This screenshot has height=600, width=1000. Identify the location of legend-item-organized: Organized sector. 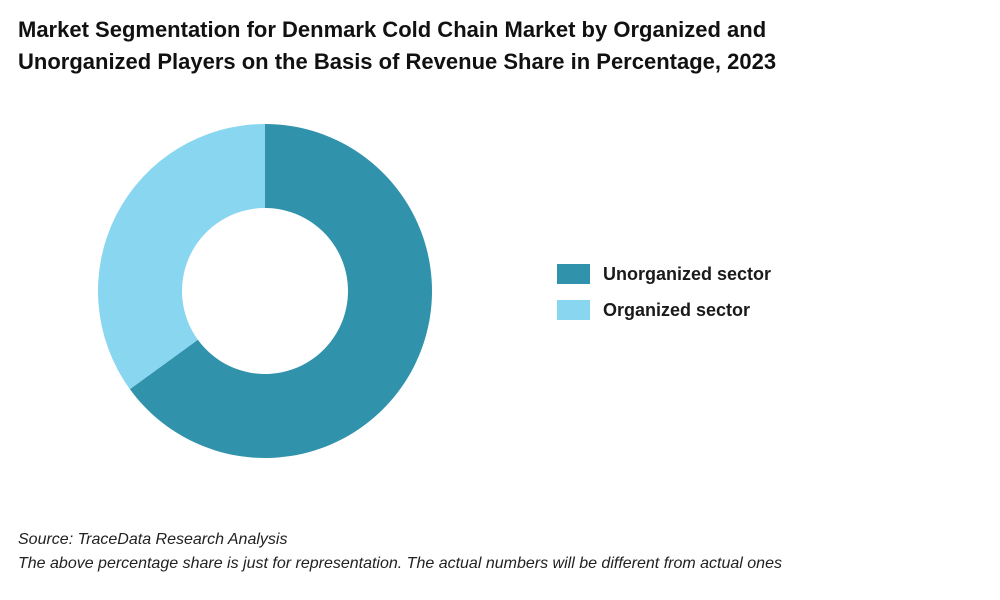
(664, 310).